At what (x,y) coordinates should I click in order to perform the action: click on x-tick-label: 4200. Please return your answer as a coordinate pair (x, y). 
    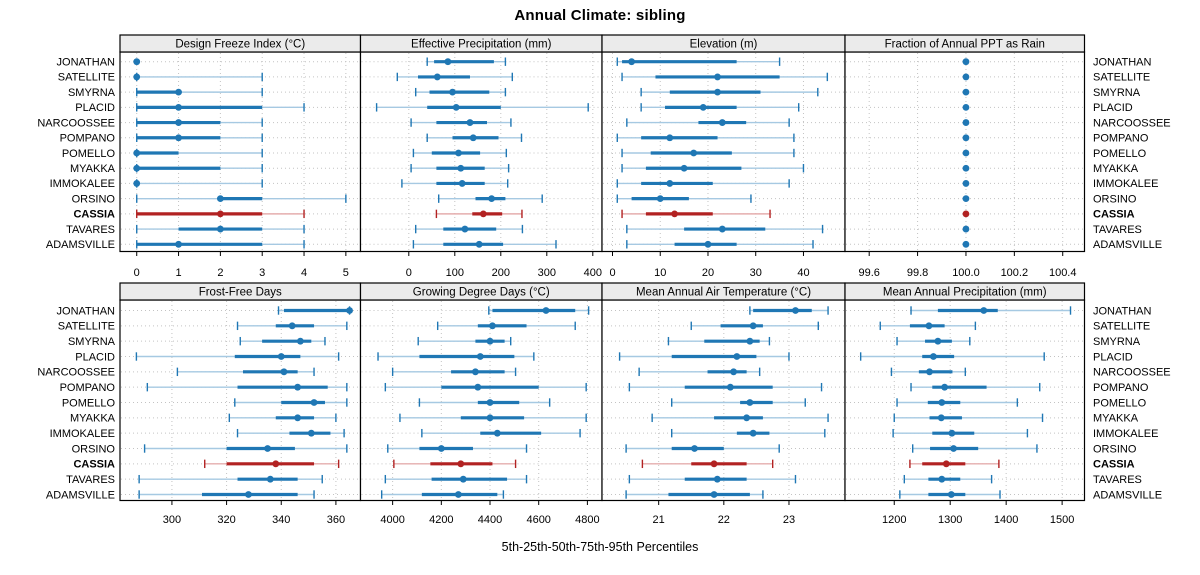
    Looking at the image, I should click on (441, 520).